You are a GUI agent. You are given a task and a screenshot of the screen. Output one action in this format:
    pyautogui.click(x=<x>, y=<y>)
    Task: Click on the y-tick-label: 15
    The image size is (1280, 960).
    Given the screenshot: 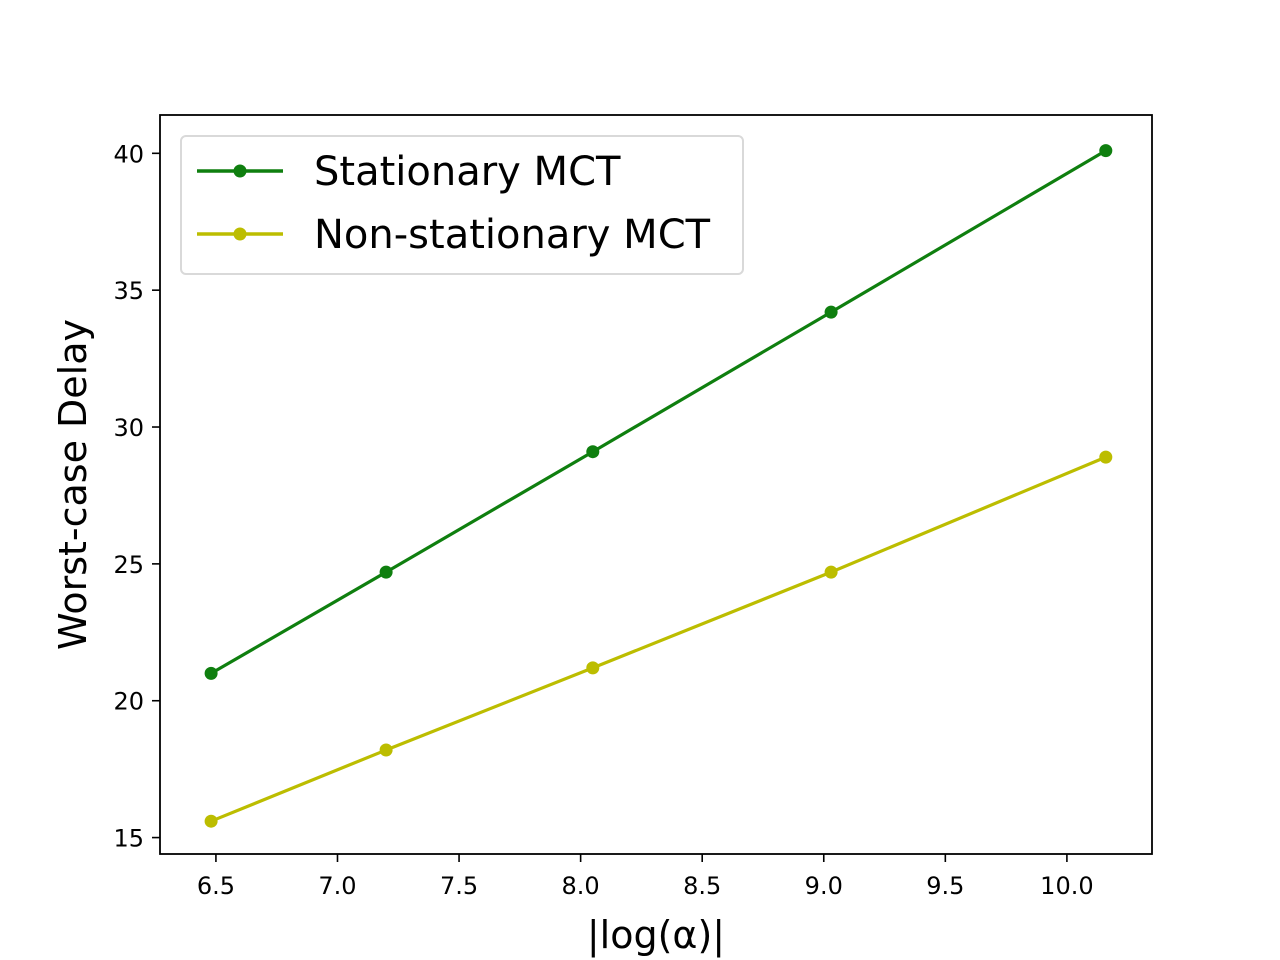 What is the action you would take?
    pyautogui.click(x=128, y=839)
    